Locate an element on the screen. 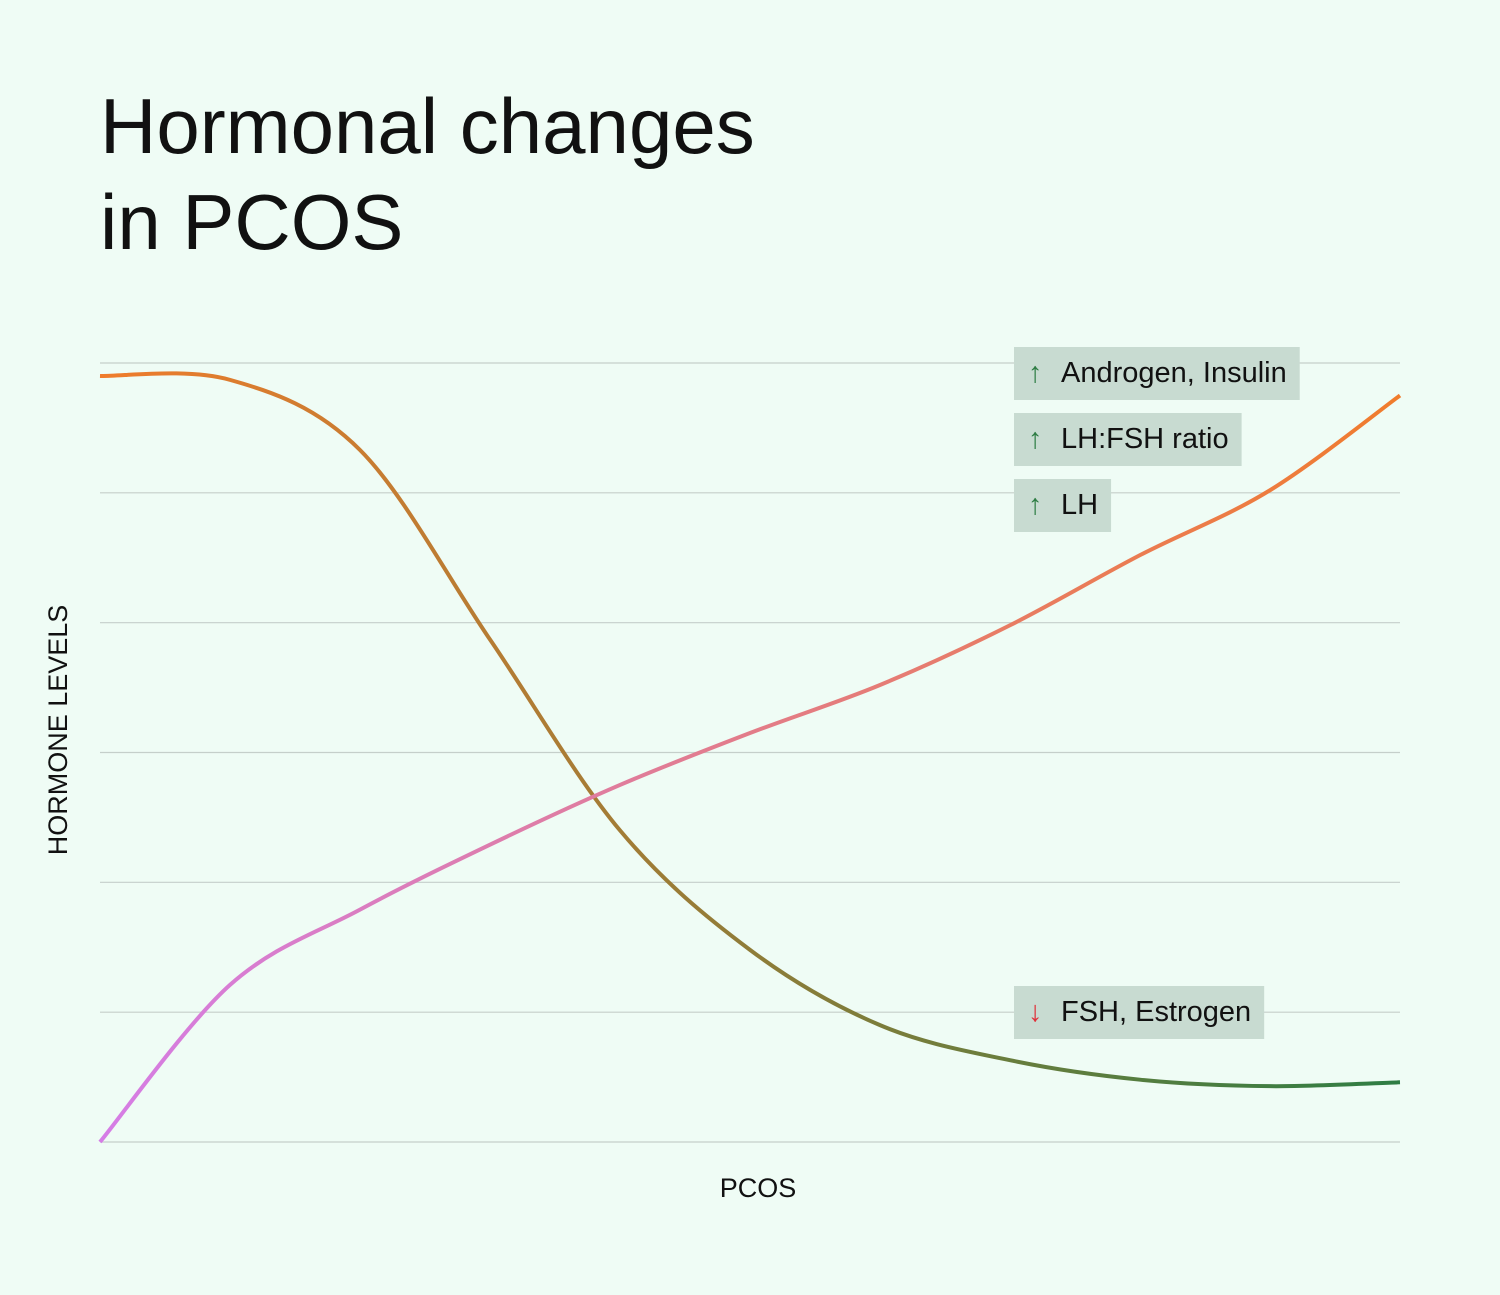  chart-title: Hormonal changes in PCOS is located at coordinates (427, 174).